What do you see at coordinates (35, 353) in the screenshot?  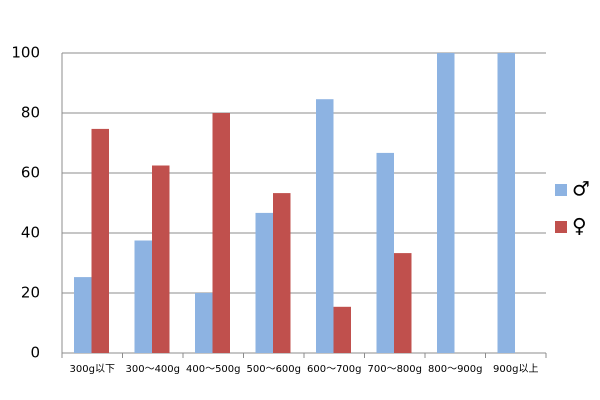 I see `y-tick-label: 0` at bounding box center [35, 353].